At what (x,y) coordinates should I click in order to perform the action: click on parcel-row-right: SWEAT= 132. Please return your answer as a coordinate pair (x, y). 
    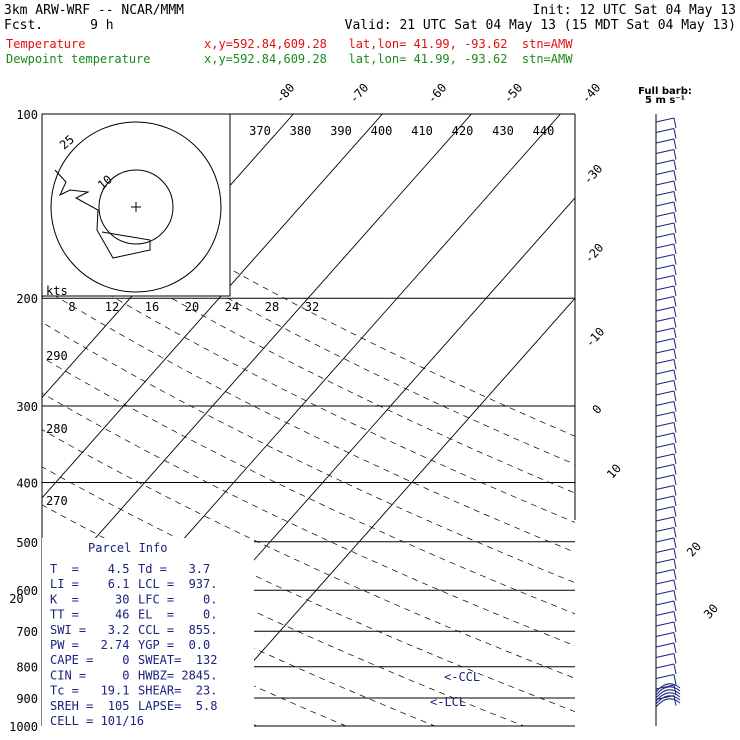
    Looking at the image, I should click on (177, 660).